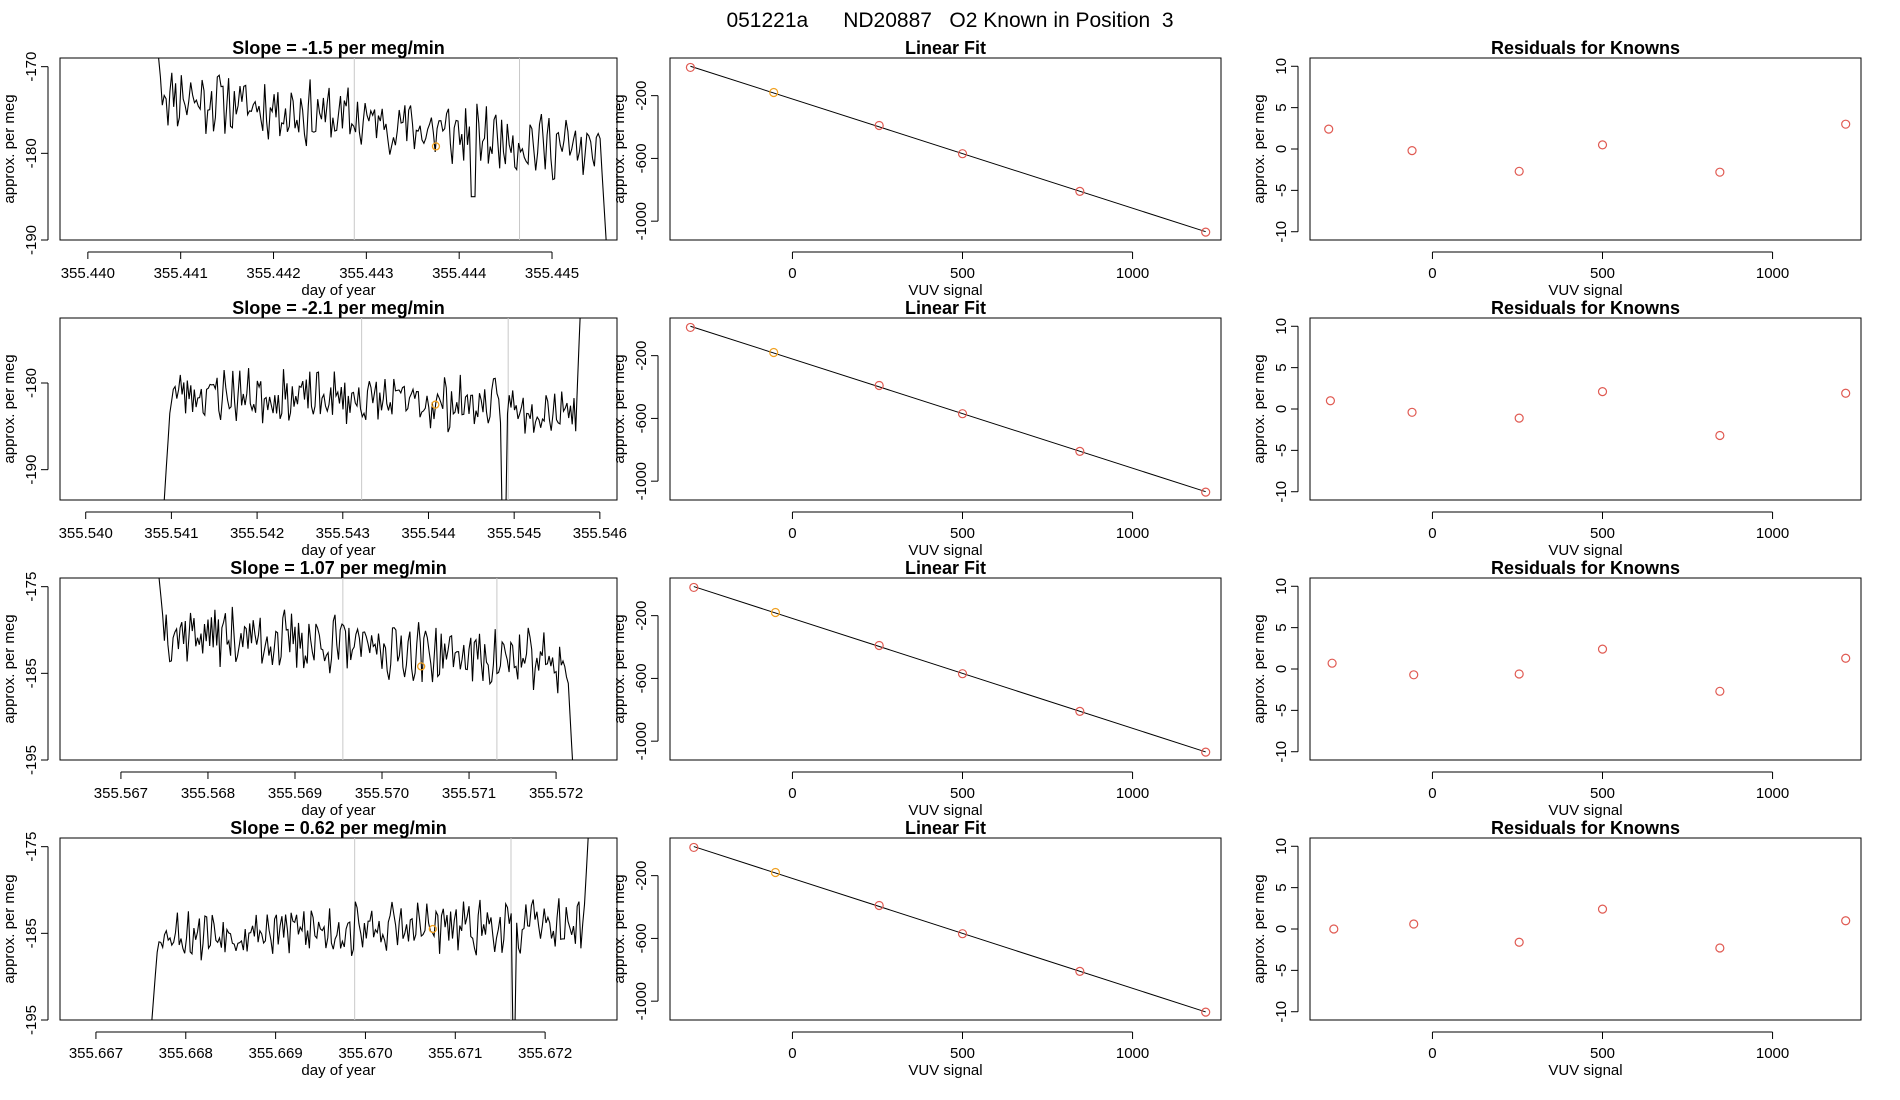 The height and width of the screenshot is (1100, 1900). I want to click on trace-area, so click(372, 409).